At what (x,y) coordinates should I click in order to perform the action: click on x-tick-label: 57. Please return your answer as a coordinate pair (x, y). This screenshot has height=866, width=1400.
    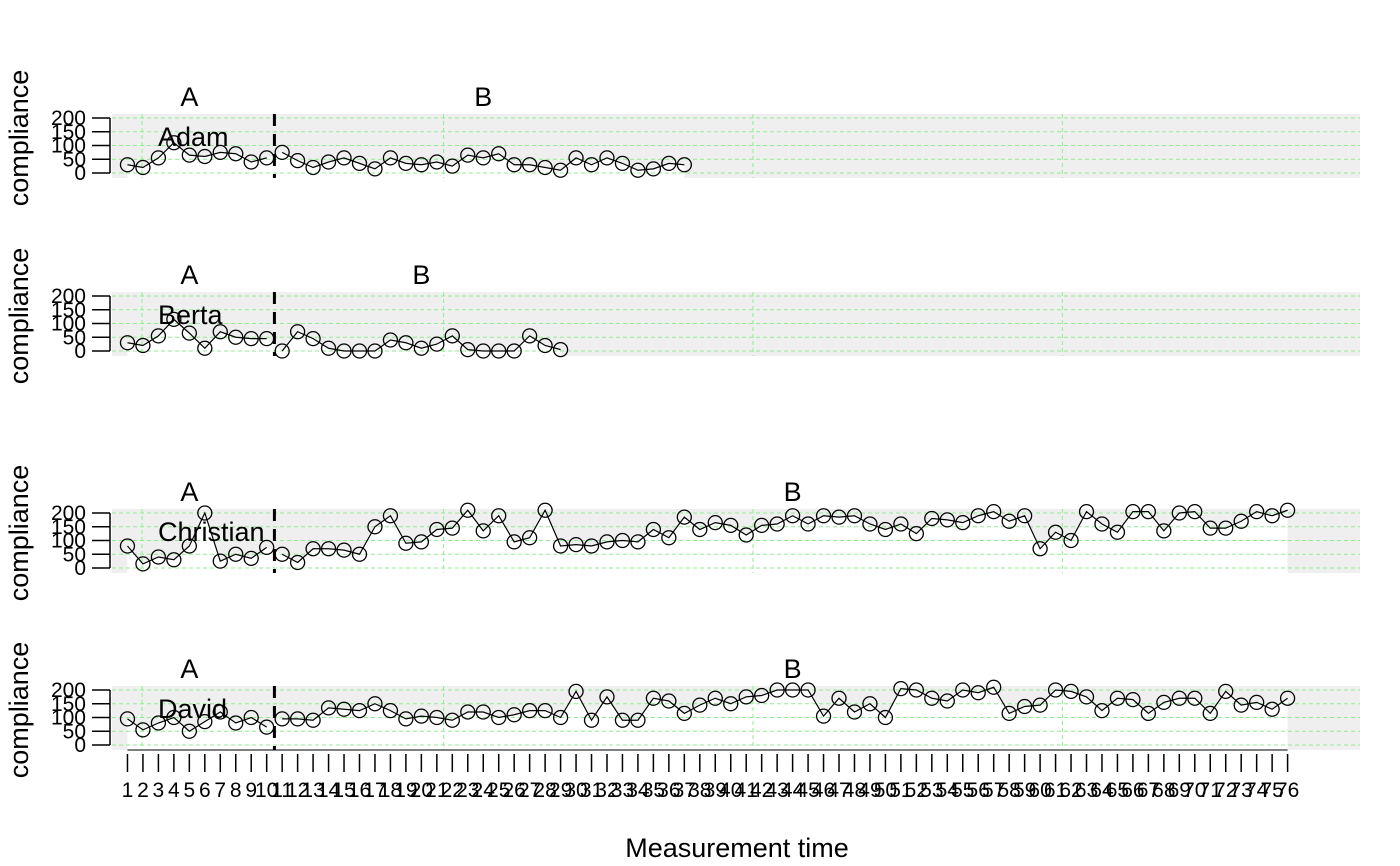
    Looking at the image, I should click on (993, 790).